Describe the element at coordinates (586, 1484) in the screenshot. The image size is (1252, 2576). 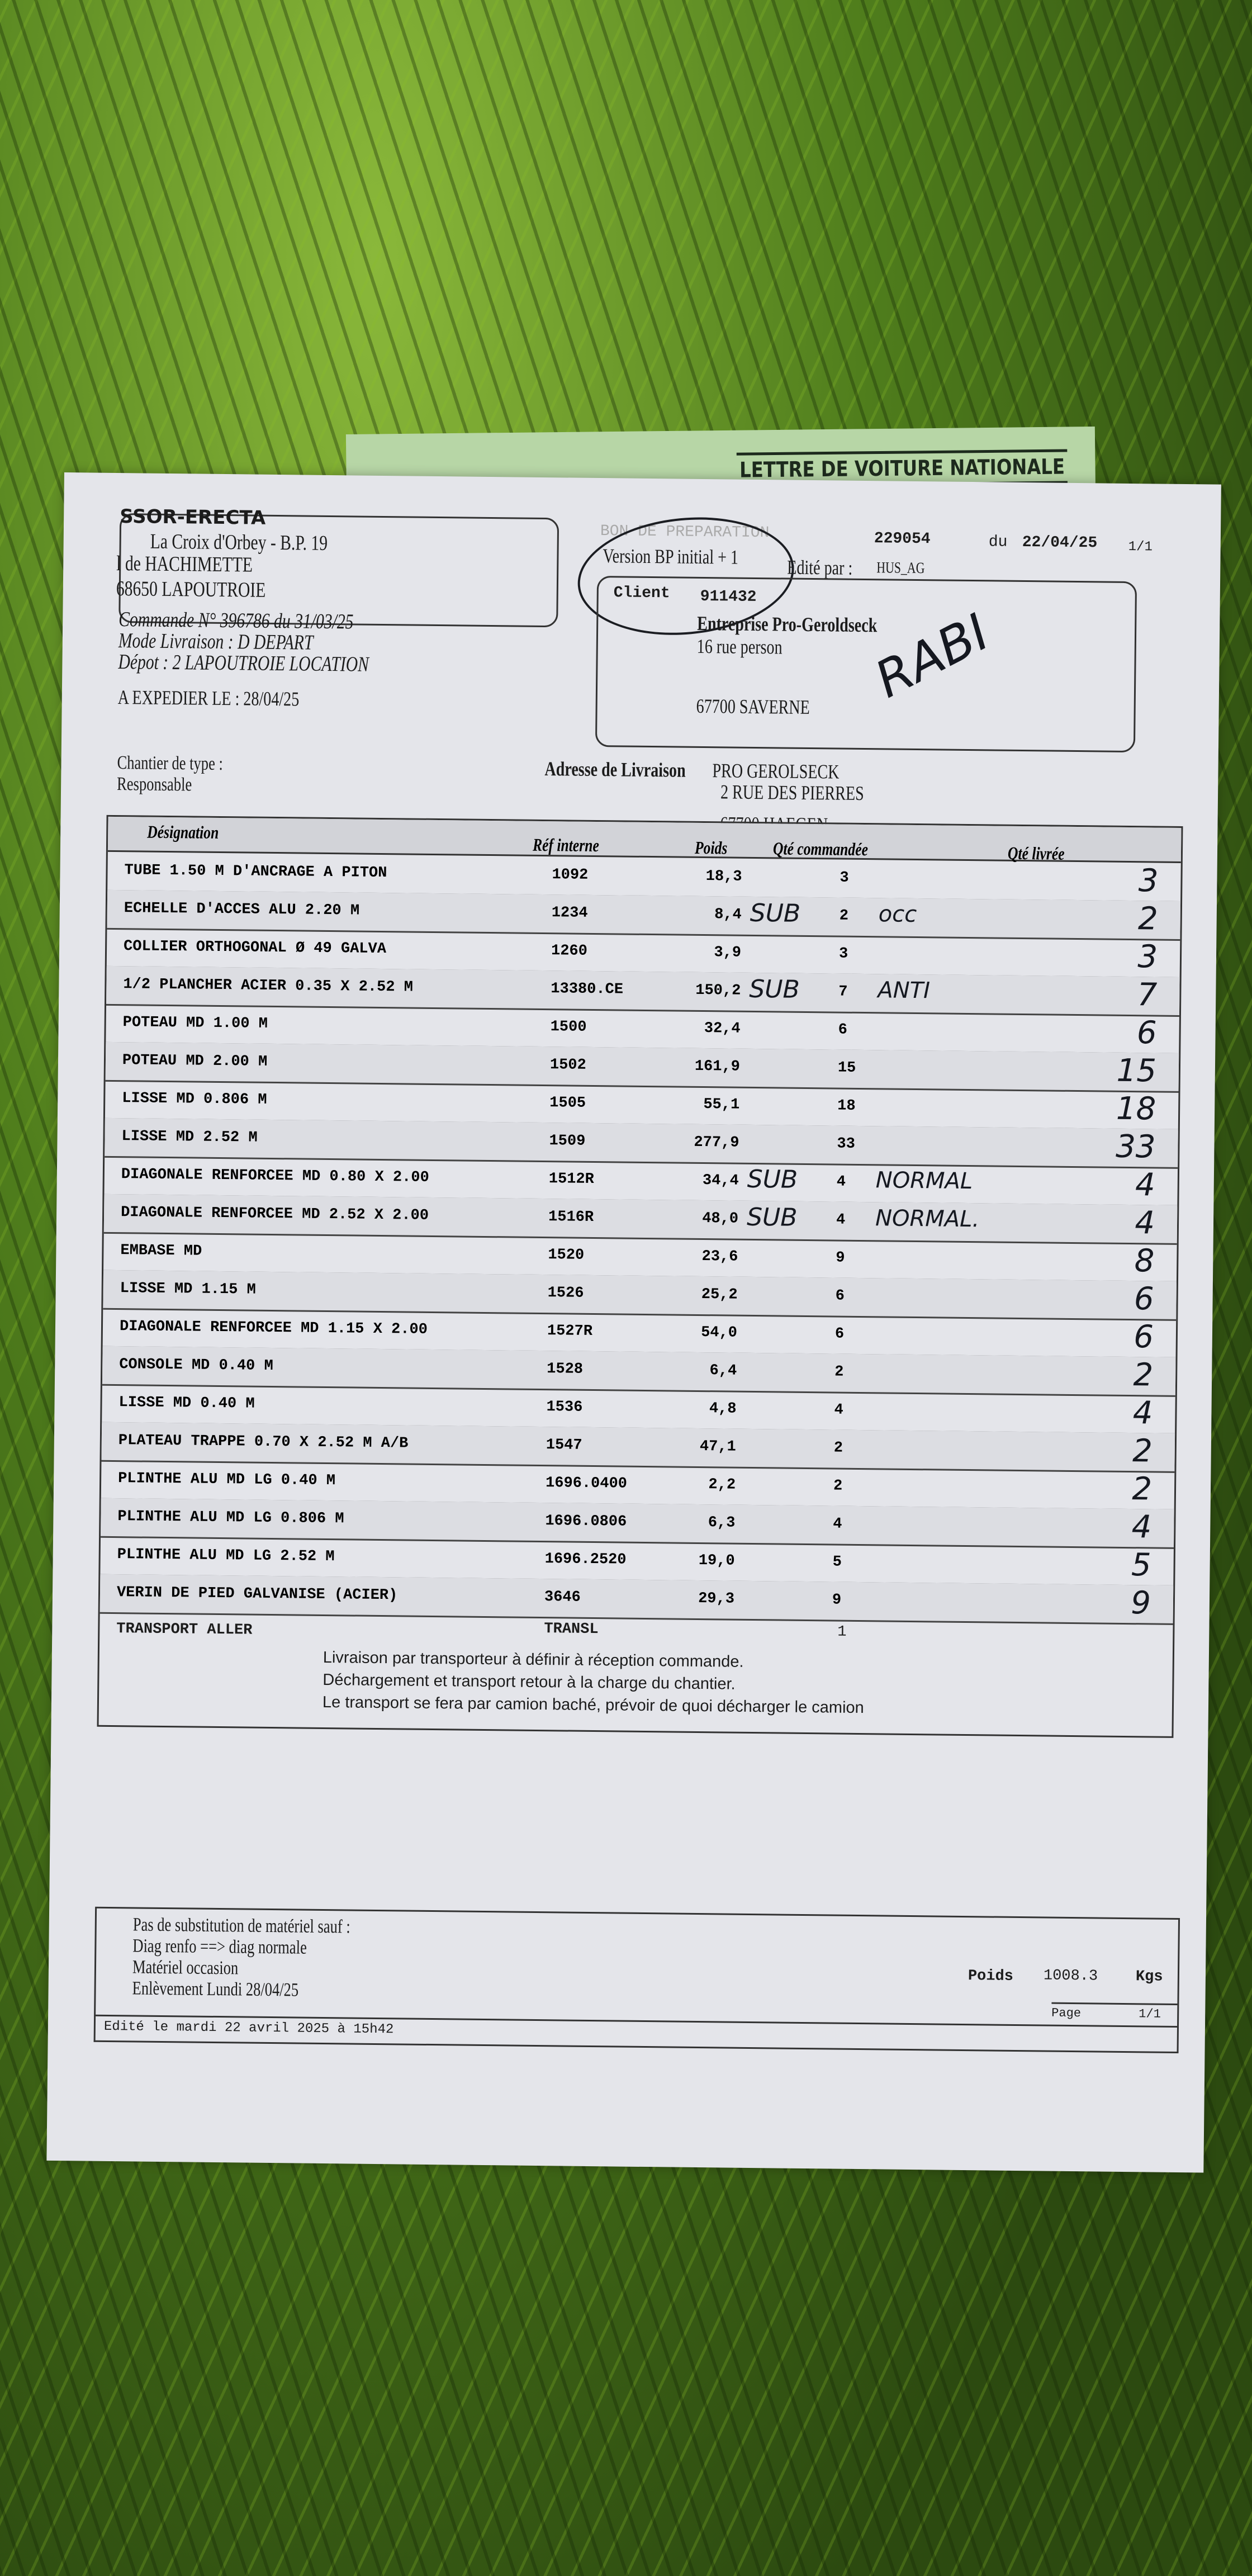
I see `cell-ref: 1696.0400` at that location.